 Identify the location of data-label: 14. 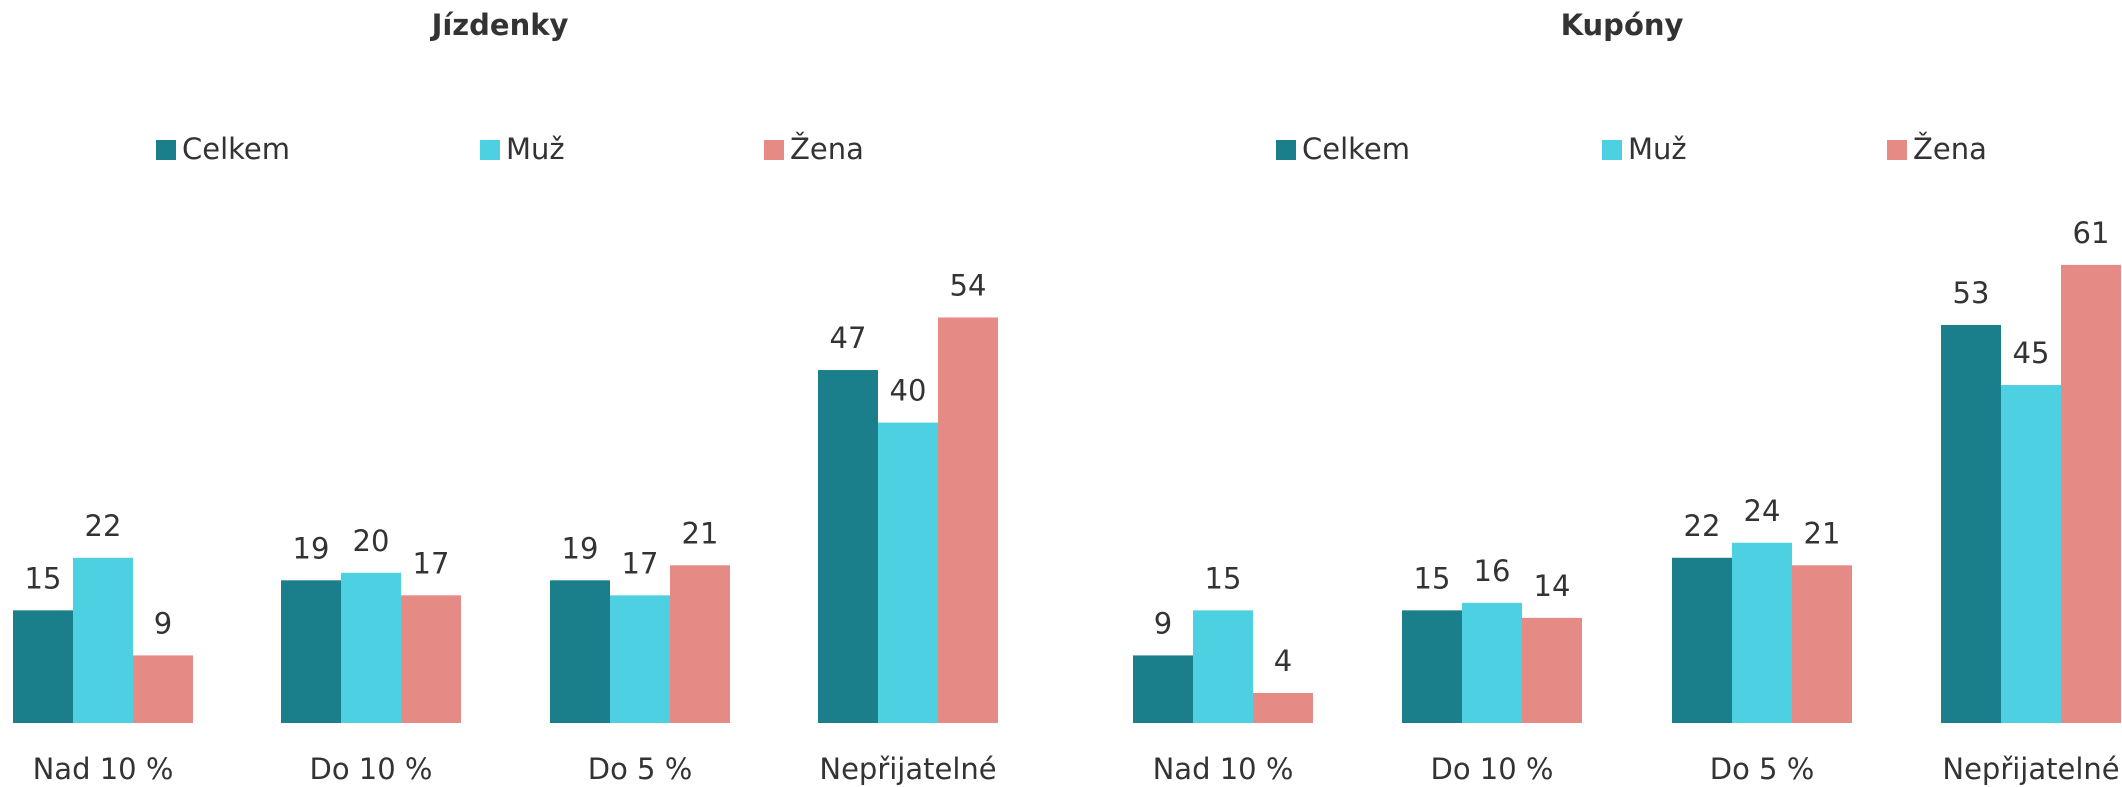
(1552, 586).